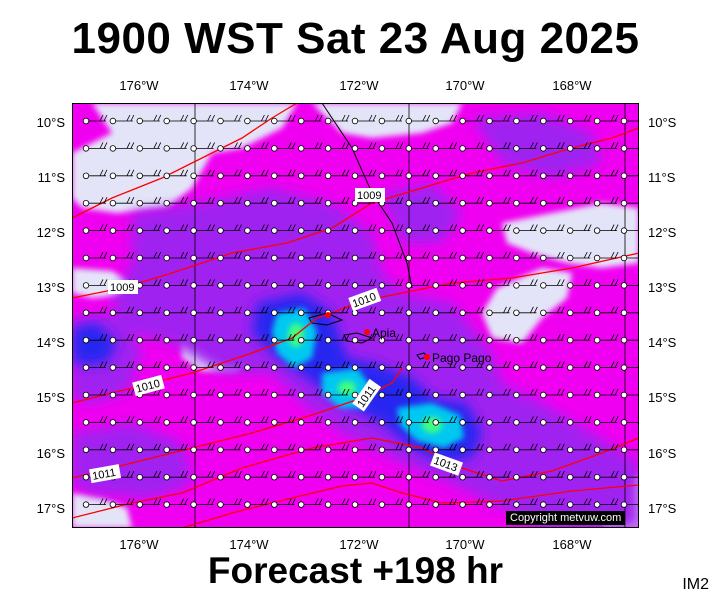  I want to click on lat-label-right: 14°S, so click(662, 342).